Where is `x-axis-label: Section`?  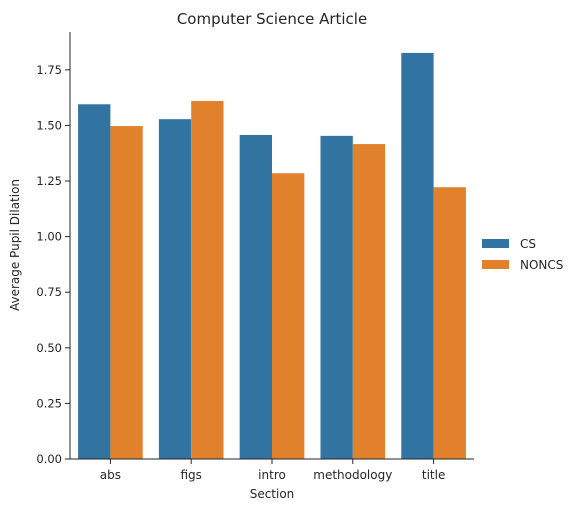 x-axis-label: Section is located at coordinates (272, 494).